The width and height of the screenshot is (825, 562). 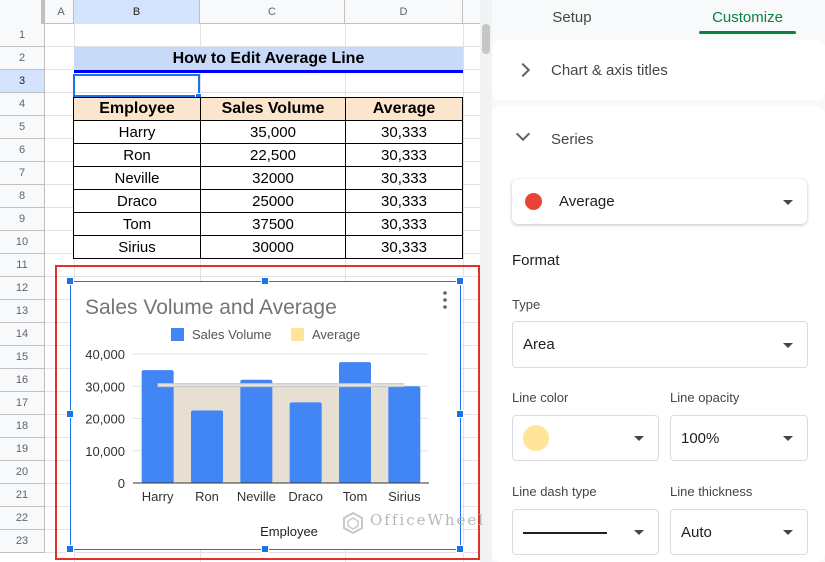 I want to click on row-header: 10, so click(x=22, y=242).